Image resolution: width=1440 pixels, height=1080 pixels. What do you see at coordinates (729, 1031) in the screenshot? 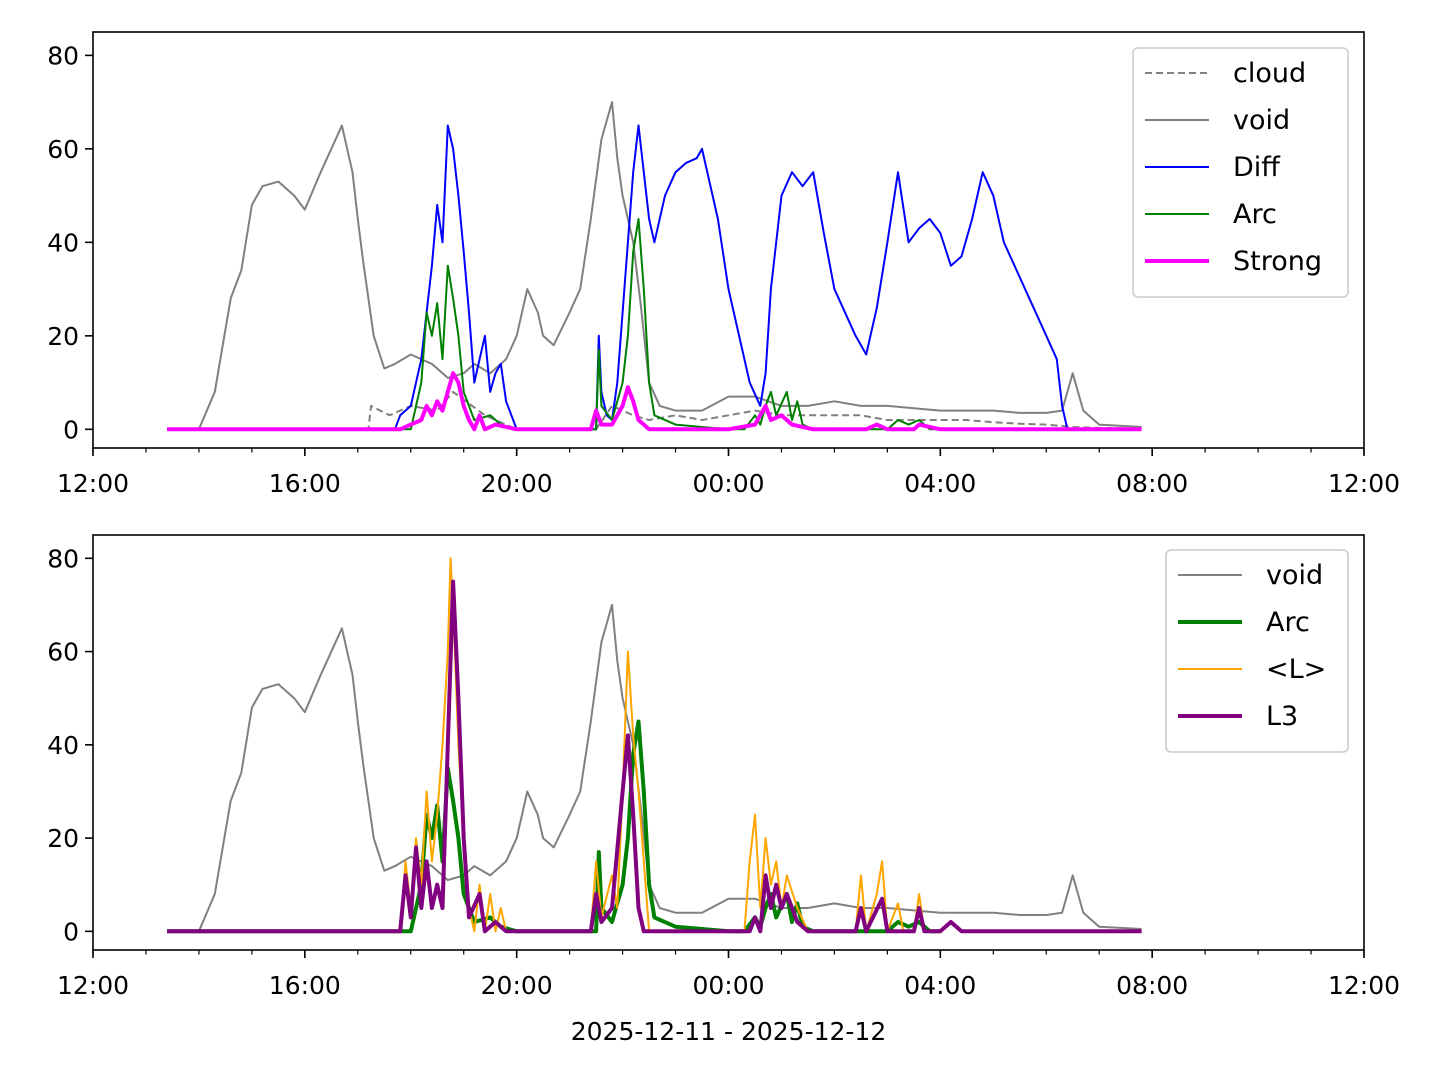
I see `x-axis-label: 2025-12-11 - 2025-12-12` at bounding box center [729, 1031].